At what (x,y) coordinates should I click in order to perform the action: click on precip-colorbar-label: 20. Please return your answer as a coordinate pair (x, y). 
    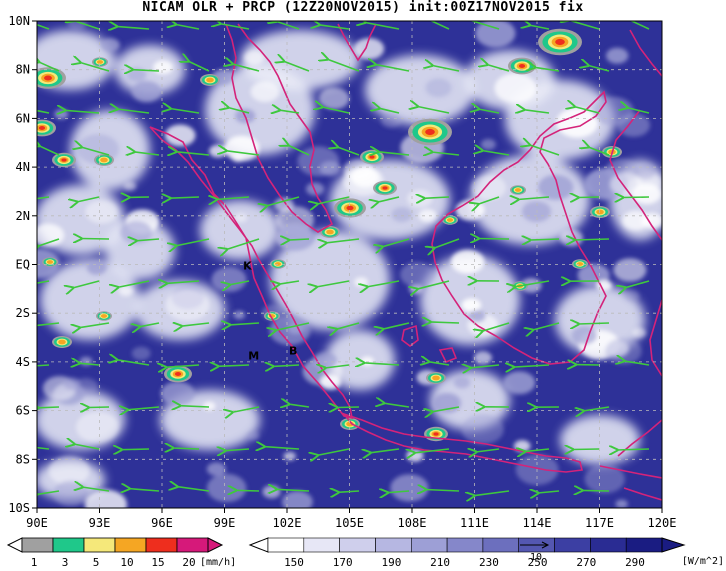
    Looking at the image, I should click on (188, 562).